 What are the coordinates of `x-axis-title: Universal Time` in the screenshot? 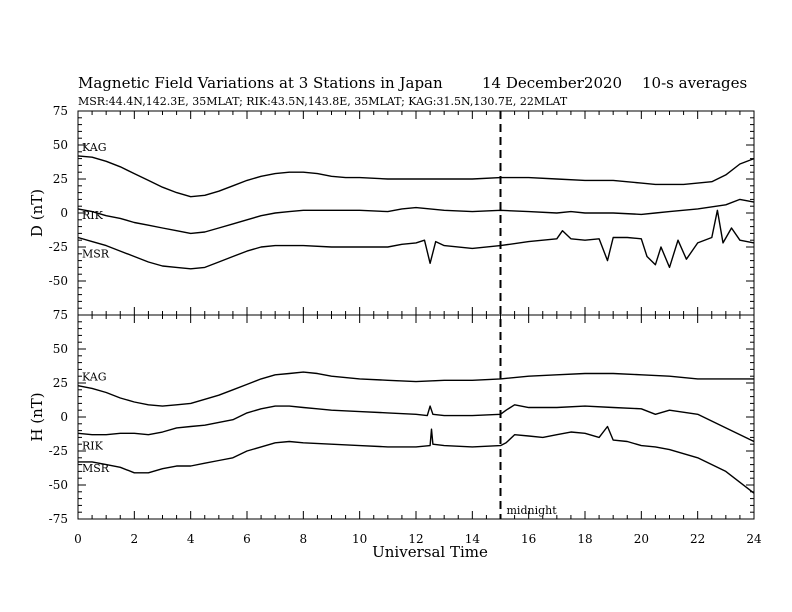 It's located at (430, 552).